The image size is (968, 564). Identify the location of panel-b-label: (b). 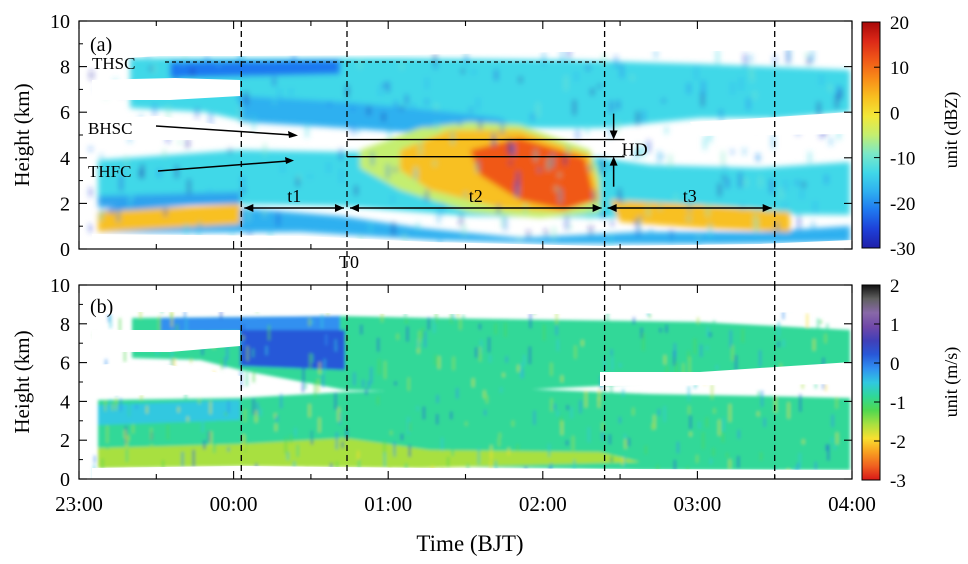
(101, 307).